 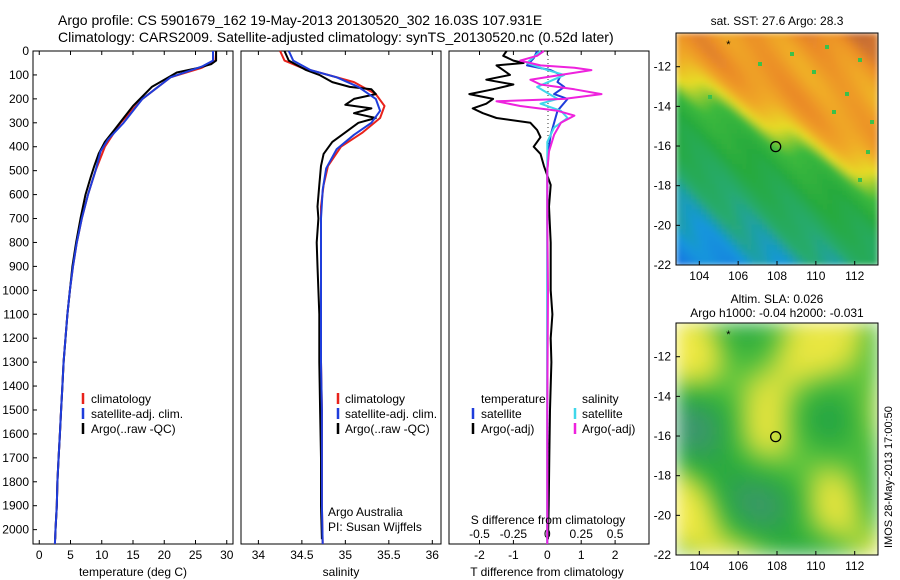 What do you see at coordinates (710, 97) in the screenshot?
I see `speckle` at bounding box center [710, 97].